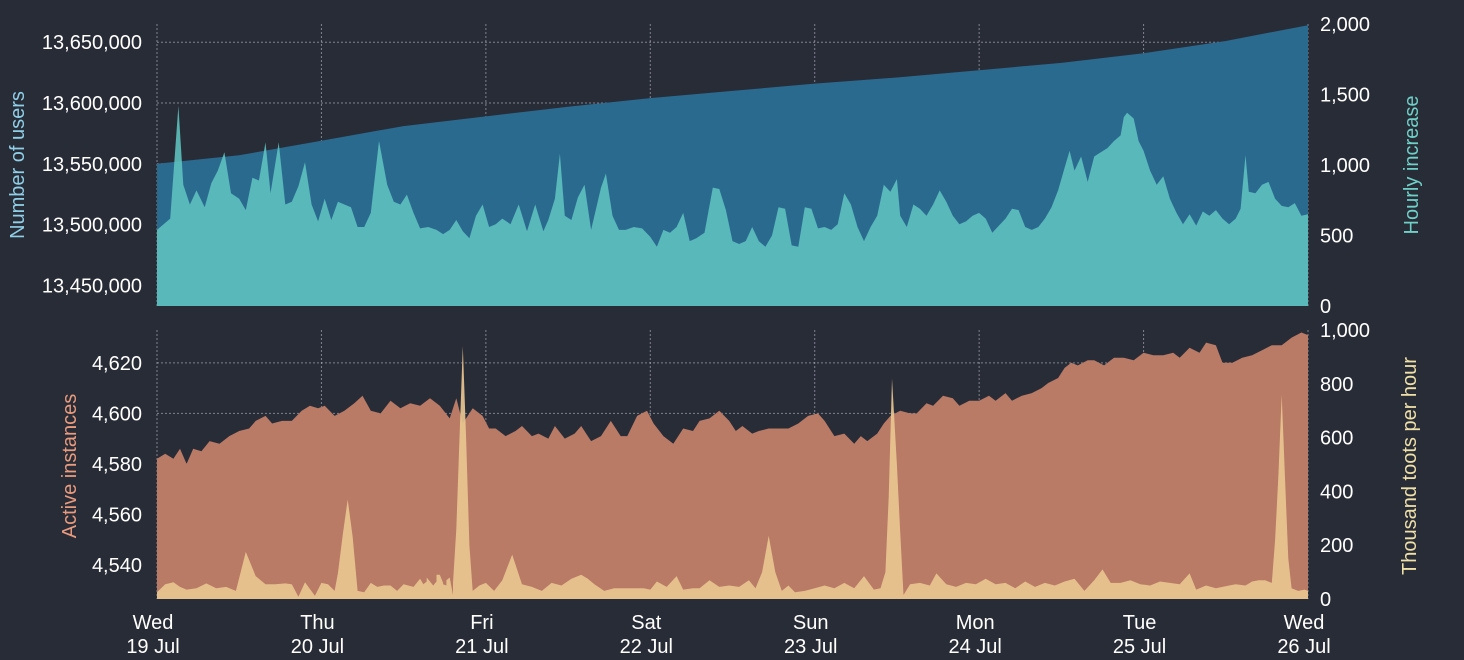 The width and height of the screenshot is (1464, 660). What do you see at coordinates (481, 647) in the screenshot?
I see `date-tick-date: 21 Jul` at bounding box center [481, 647].